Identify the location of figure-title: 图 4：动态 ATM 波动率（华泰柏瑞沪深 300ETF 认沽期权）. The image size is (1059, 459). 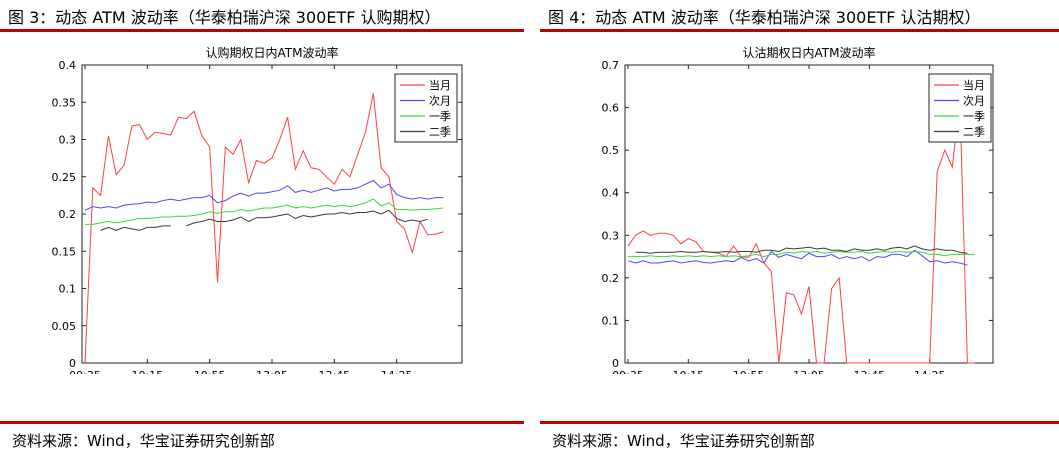
(764, 17).